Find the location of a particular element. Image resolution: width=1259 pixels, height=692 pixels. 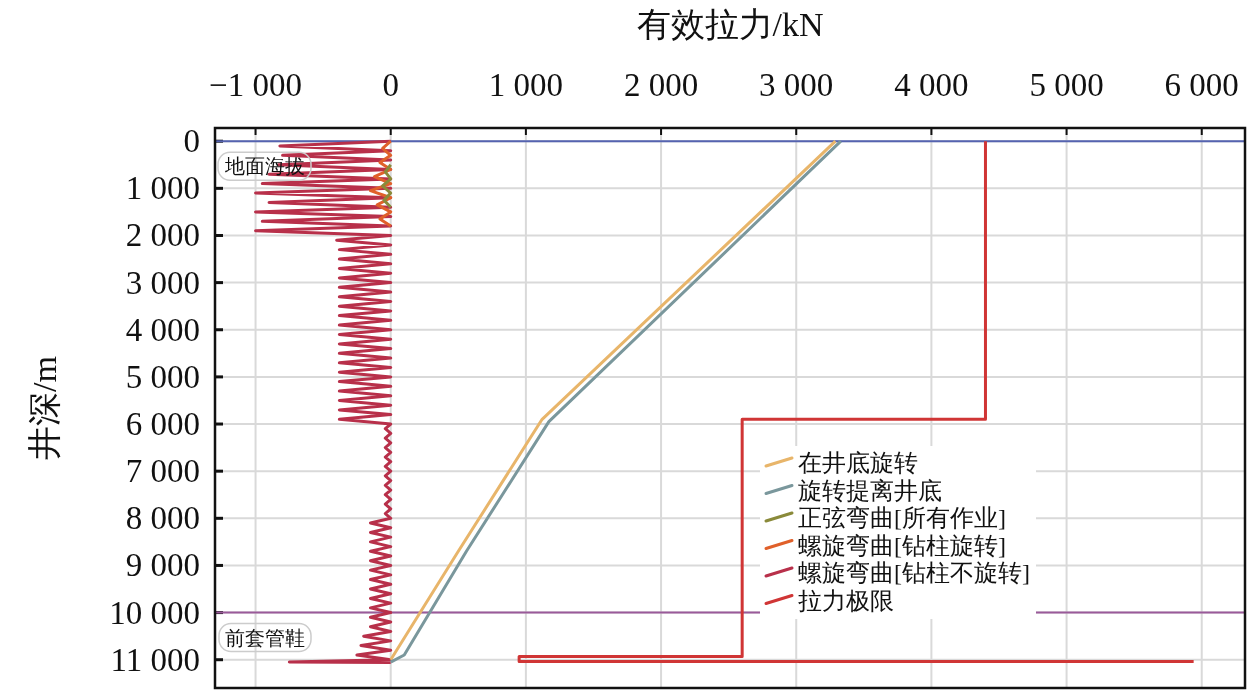

ref-line-label: 前套管鞋 is located at coordinates (265, 637).